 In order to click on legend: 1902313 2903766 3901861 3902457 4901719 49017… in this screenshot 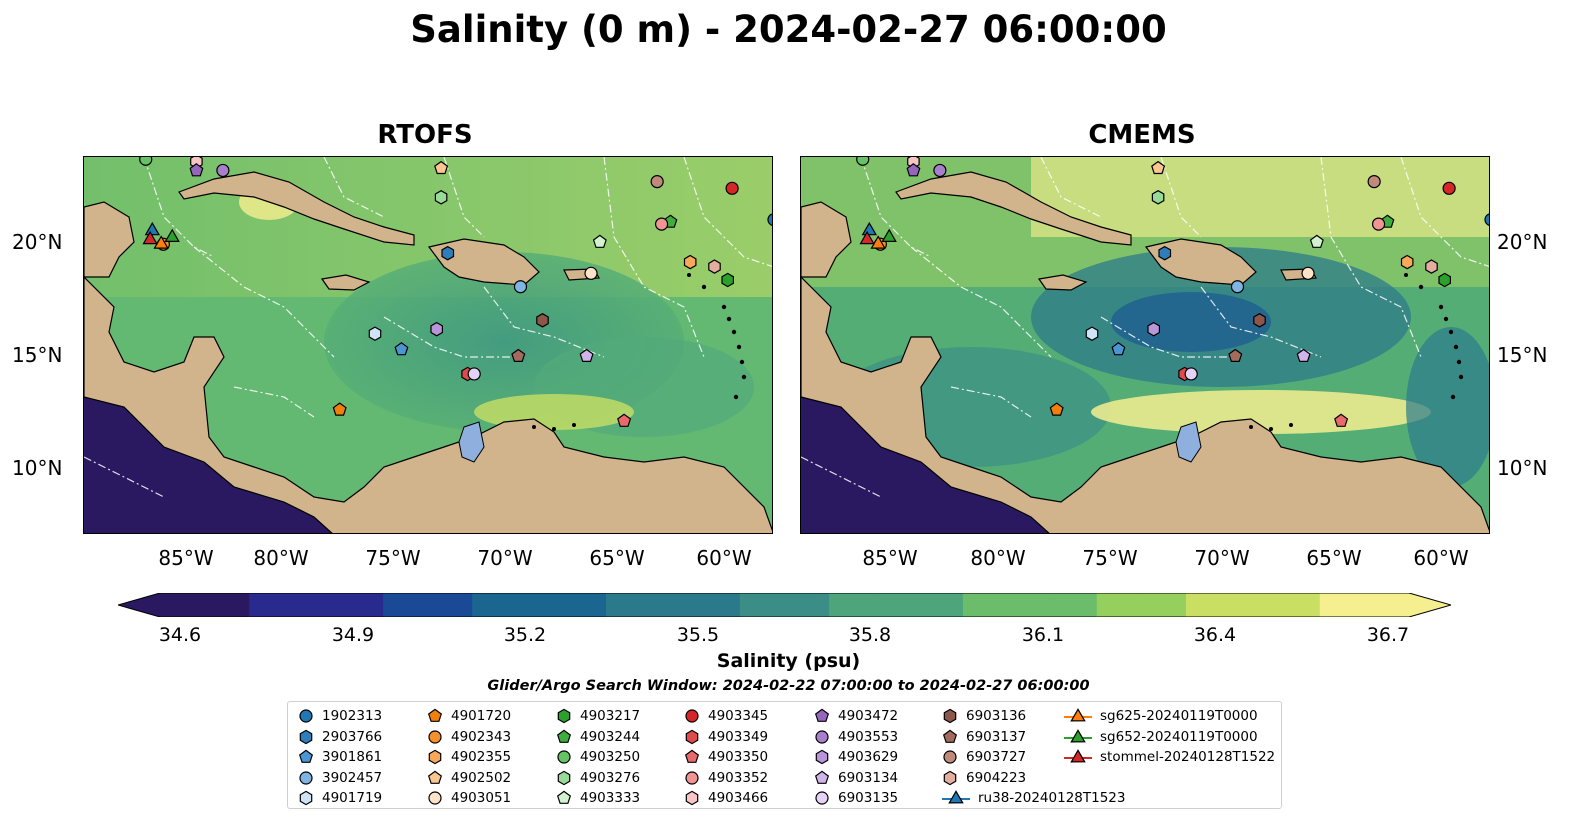, I will do `click(784, 755)`.